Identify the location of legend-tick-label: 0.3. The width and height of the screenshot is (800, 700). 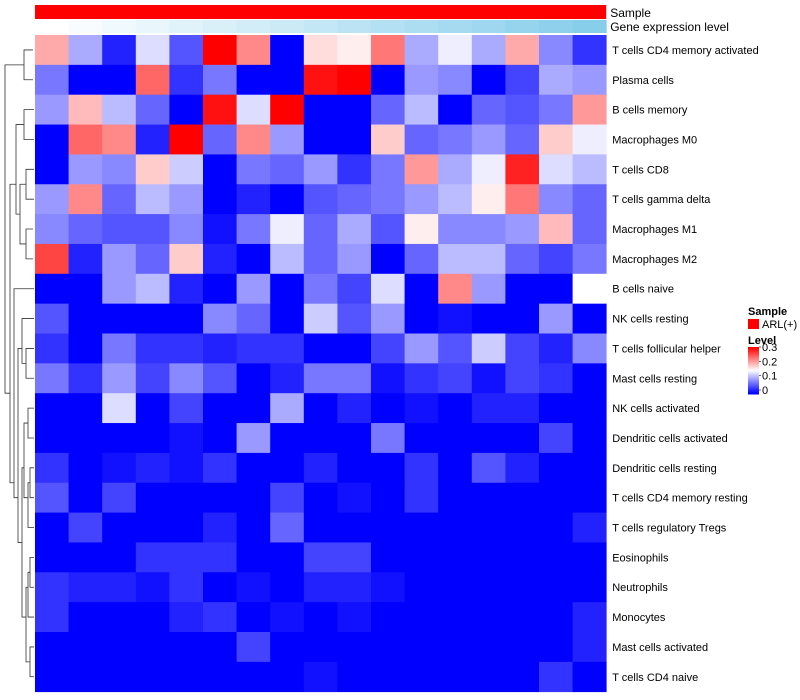
(769, 348).